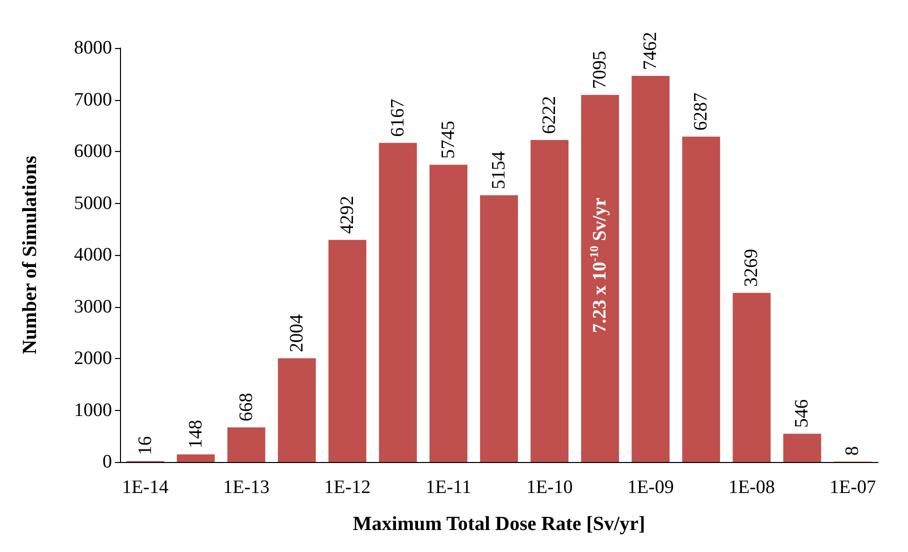 Image resolution: width=908 pixels, height=552 pixels. I want to click on data-label: 3269, so click(751, 267).